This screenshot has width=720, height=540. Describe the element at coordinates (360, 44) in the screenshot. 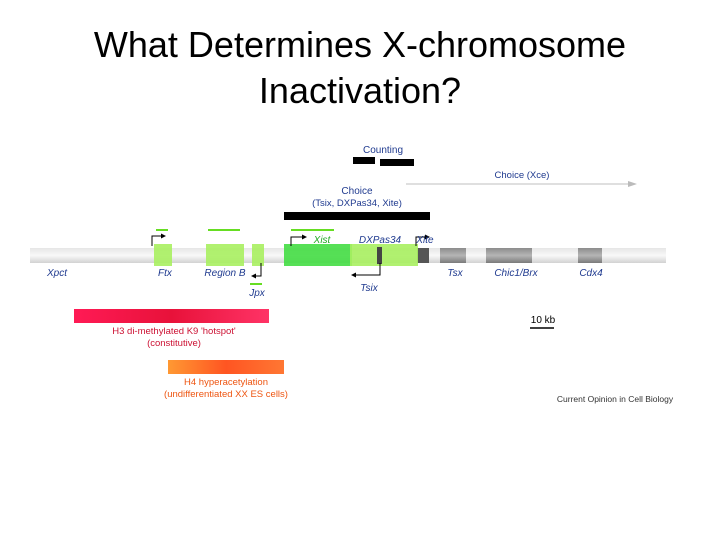

I see `slide-title-line1: What Determines X-chromosome` at that location.